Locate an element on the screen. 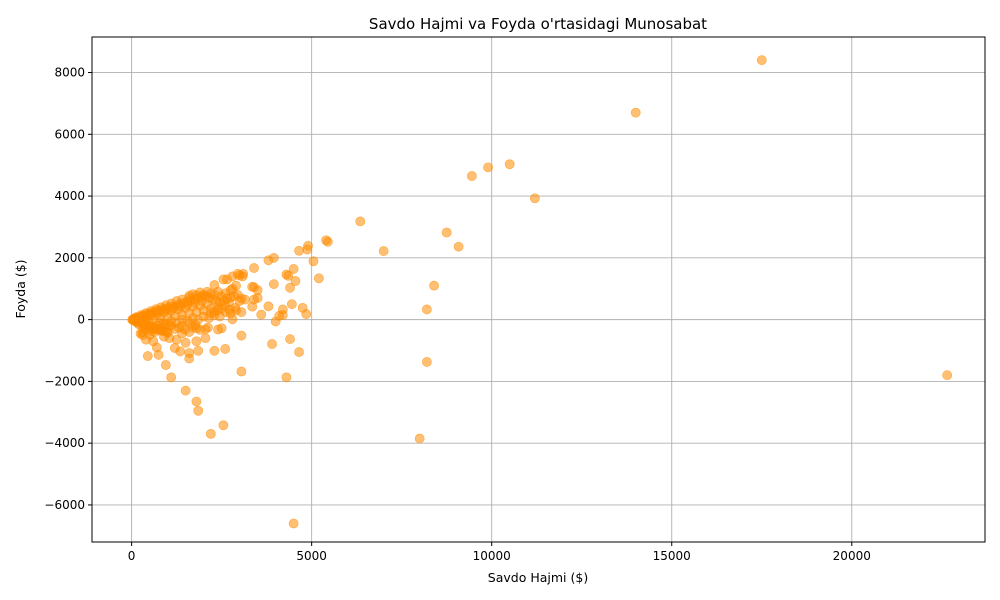  x-tick-label: 0 is located at coordinates (132, 556).